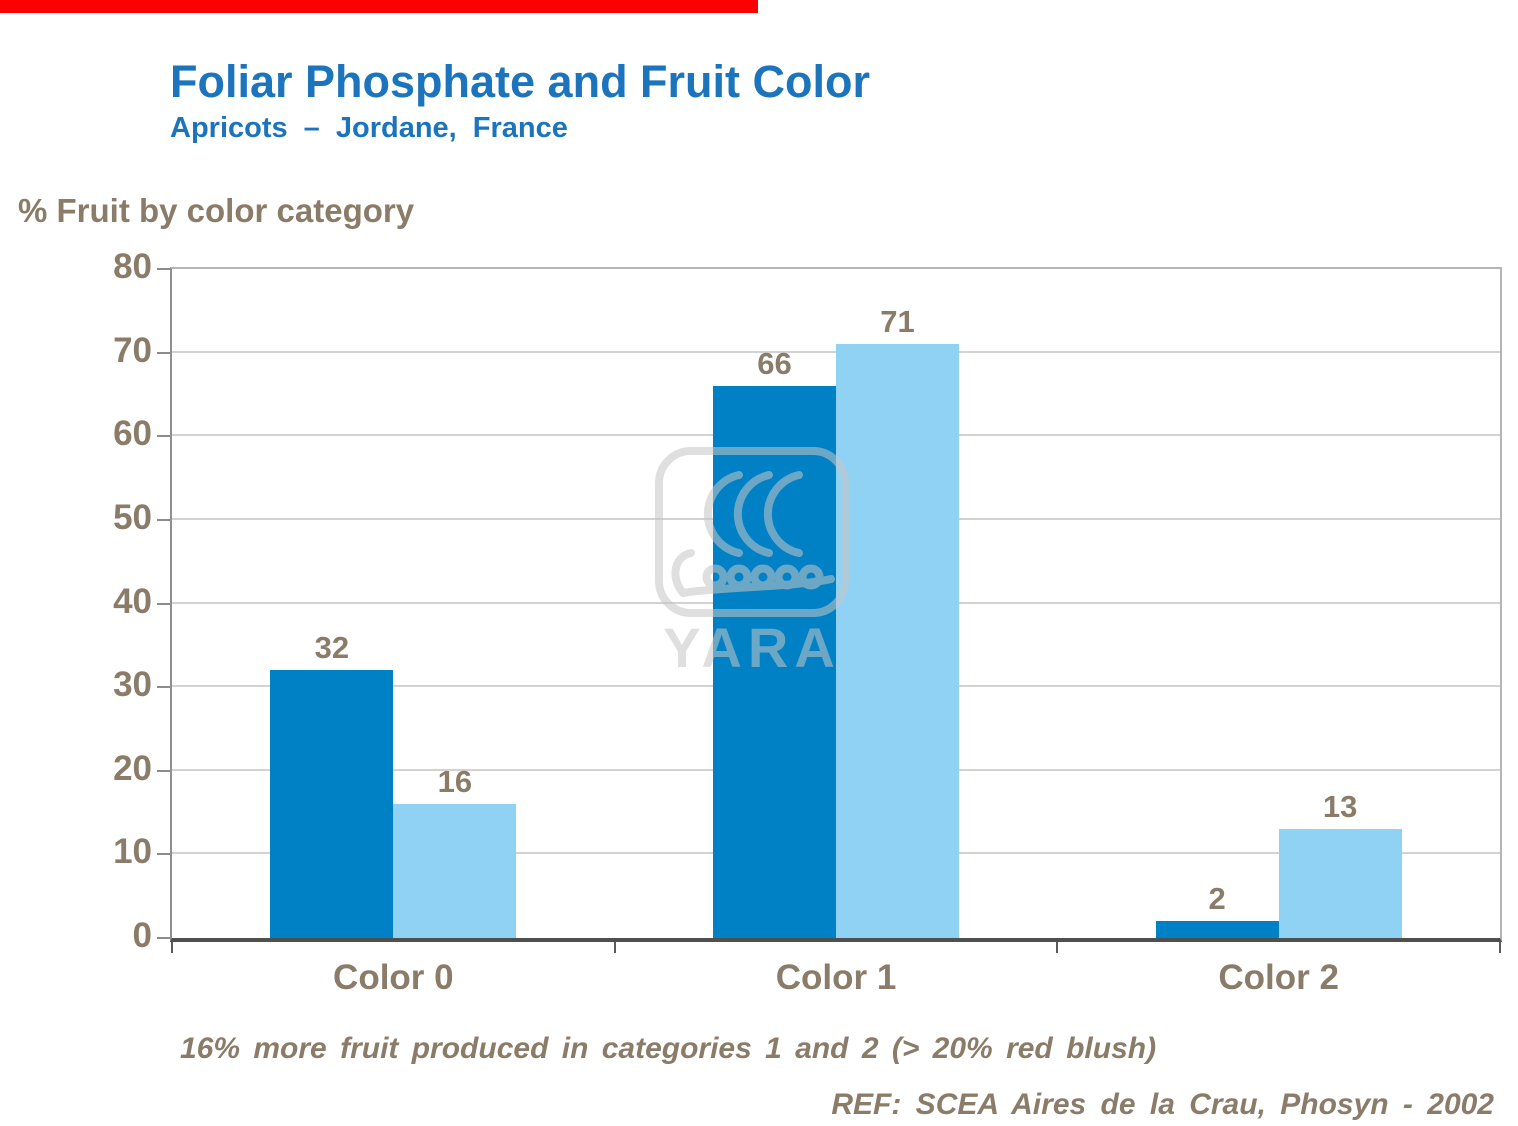 Image resolution: width=1518 pixels, height=1126 pixels. I want to click on bar-unit: 16, so click(455, 851).